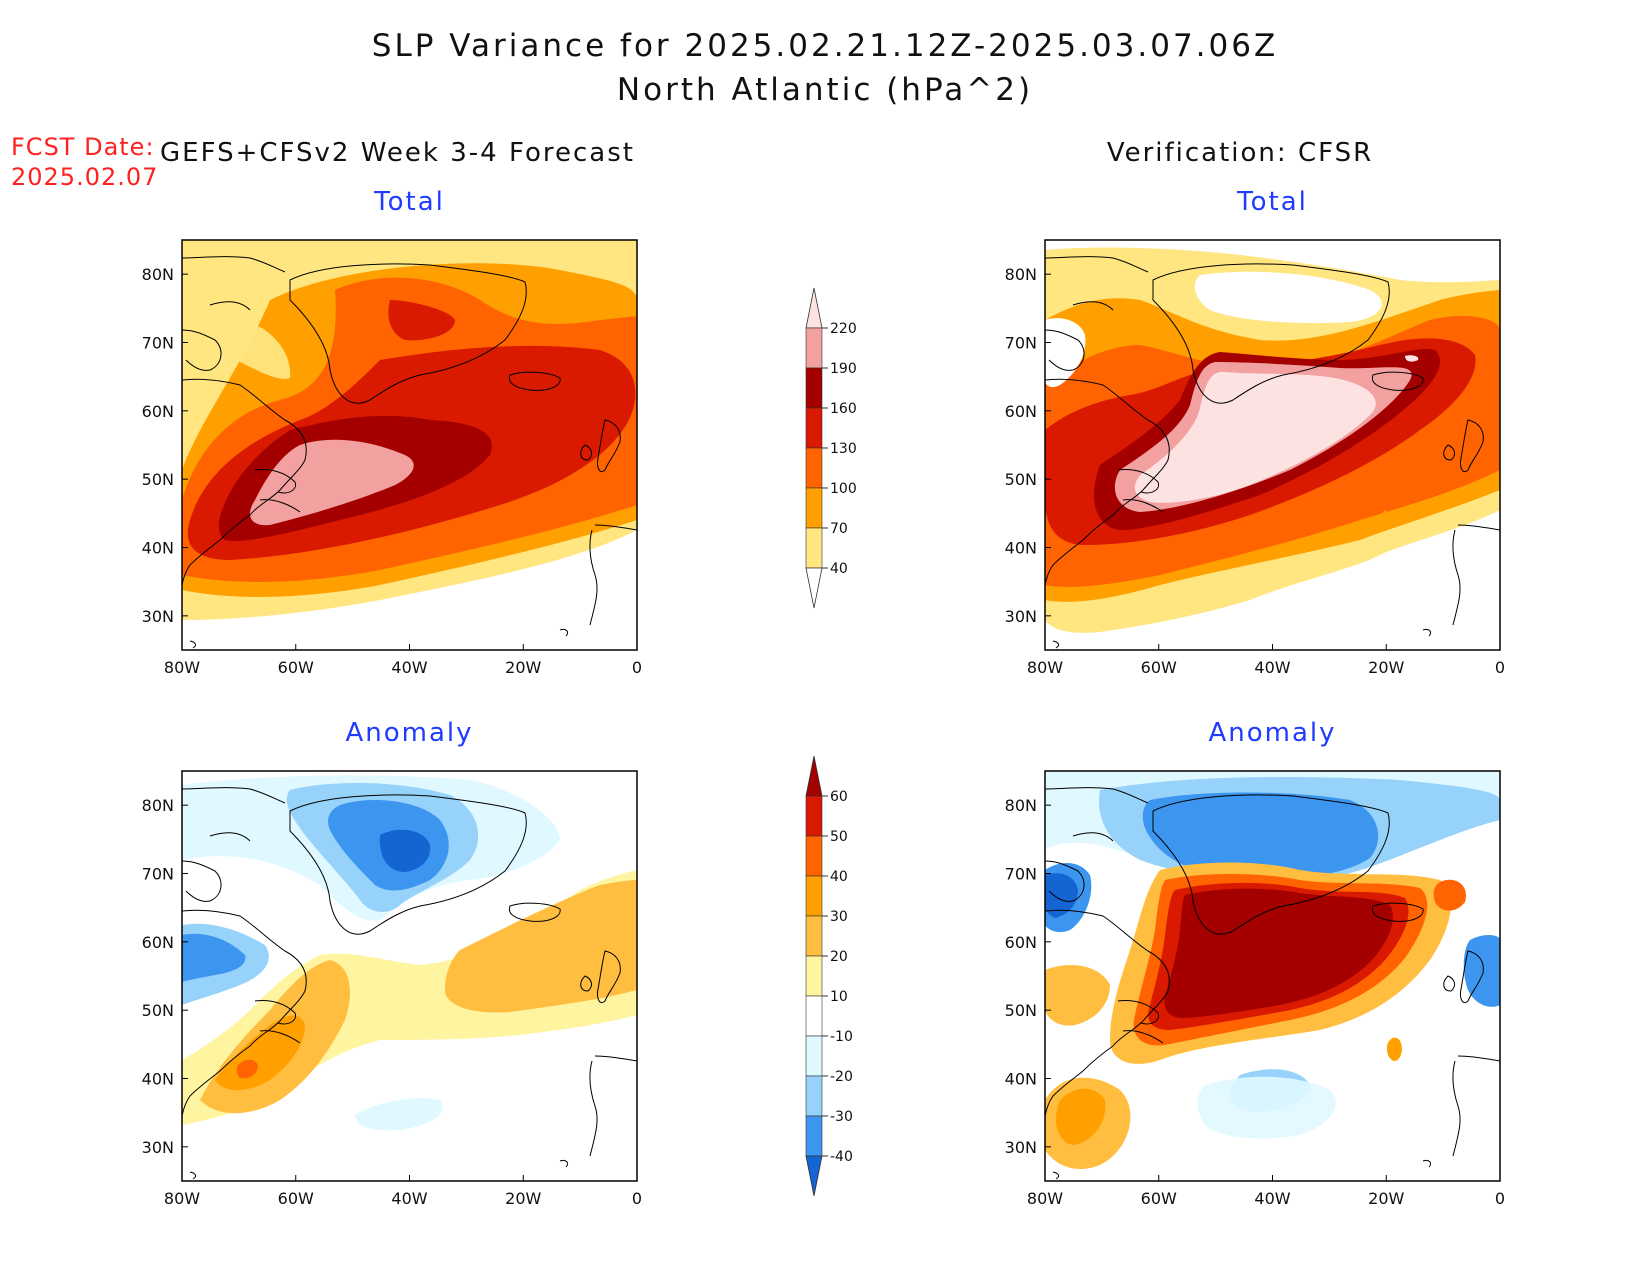 This screenshot has width=1650, height=1275. Describe the element at coordinates (843, 409) in the screenshot. I see `colorbar-level-label: 160` at that location.